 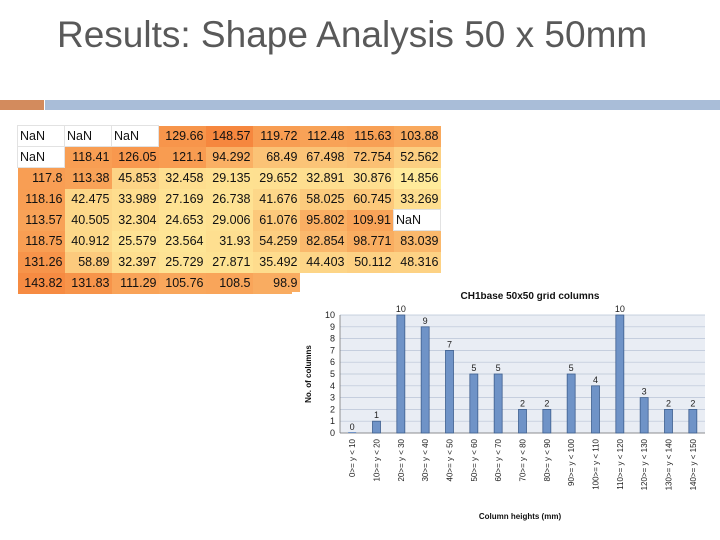 I want to click on table-cell: 131.26, so click(x=41, y=262).